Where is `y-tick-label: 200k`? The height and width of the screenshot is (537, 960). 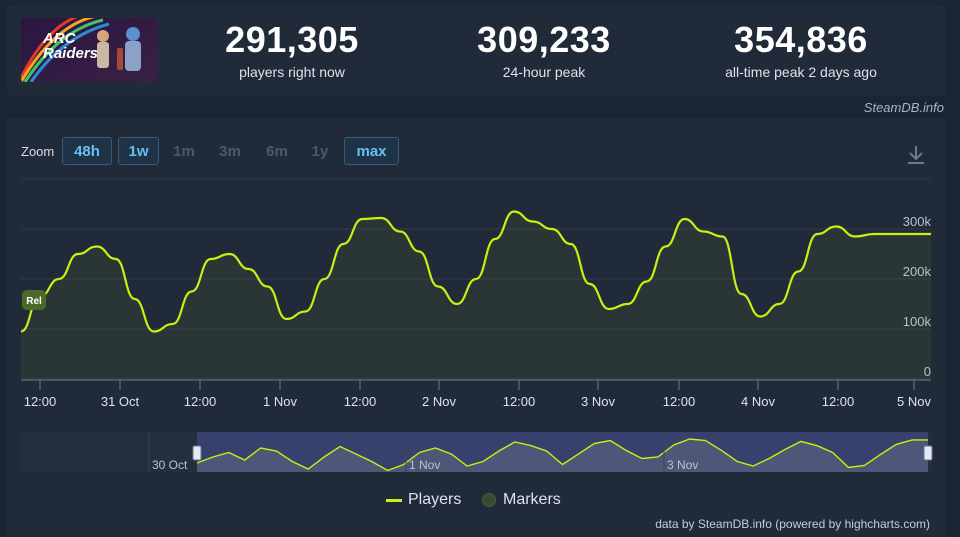
y-tick-label: 200k is located at coordinates (917, 271).